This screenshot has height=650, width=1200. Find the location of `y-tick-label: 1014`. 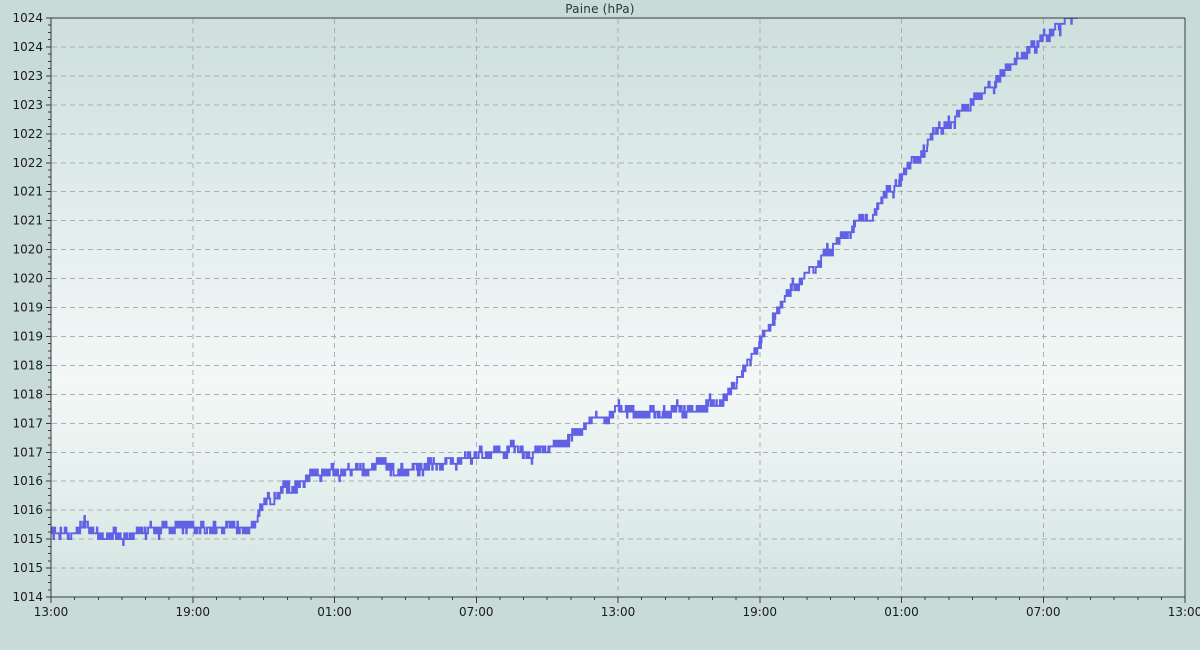

y-tick-label: 1014 is located at coordinates (27, 597).